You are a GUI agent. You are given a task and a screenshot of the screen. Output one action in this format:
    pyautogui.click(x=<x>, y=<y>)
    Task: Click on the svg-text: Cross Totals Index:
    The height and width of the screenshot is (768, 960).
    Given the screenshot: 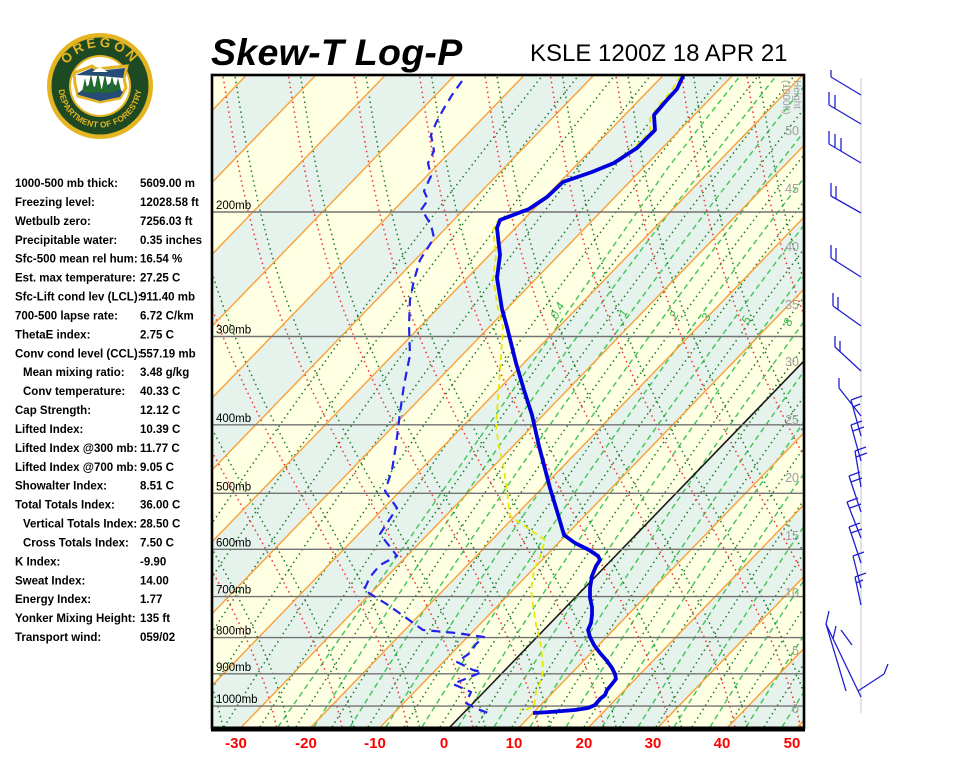 What is the action you would take?
    pyautogui.click(x=76, y=544)
    